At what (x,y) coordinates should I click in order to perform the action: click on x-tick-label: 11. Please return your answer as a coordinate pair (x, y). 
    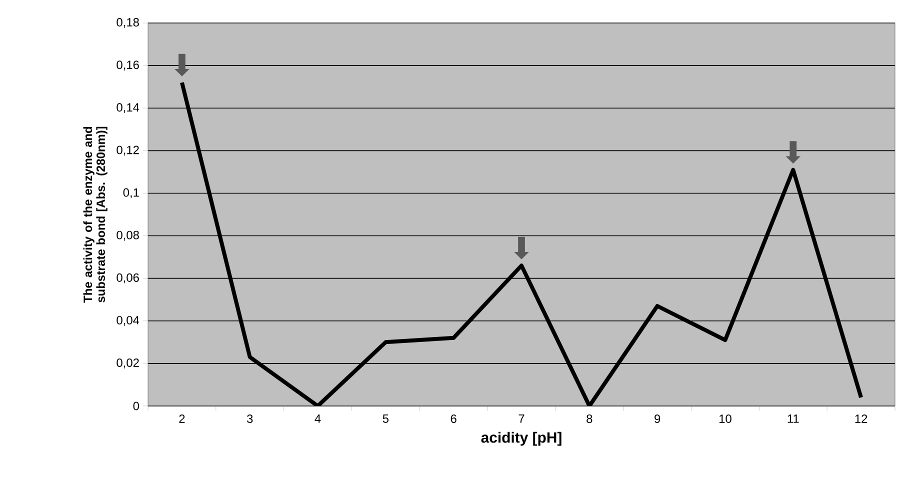
    Looking at the image, I should click on (793, 418).